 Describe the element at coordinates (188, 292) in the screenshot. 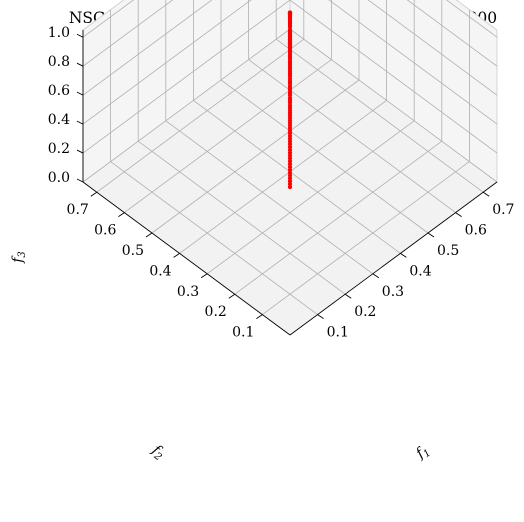

I see `y-tick-label: 0.3` at that location.